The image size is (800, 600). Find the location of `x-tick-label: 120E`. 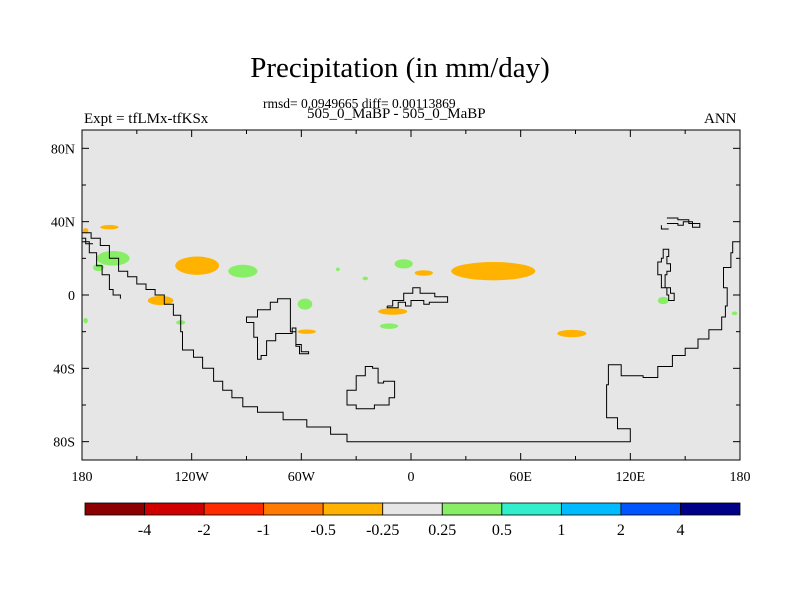

x-tick-label: 120E is located at coordinates (631, 477).